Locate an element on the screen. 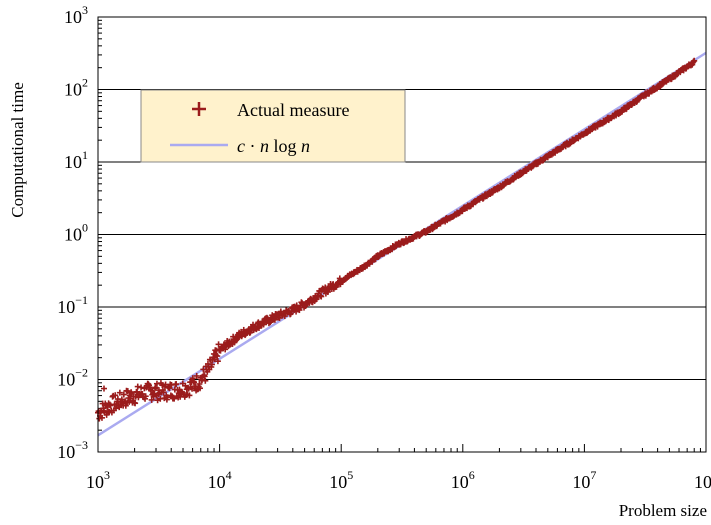  y-tick-label: 10⁻³ is located at coordinates (72, 450).